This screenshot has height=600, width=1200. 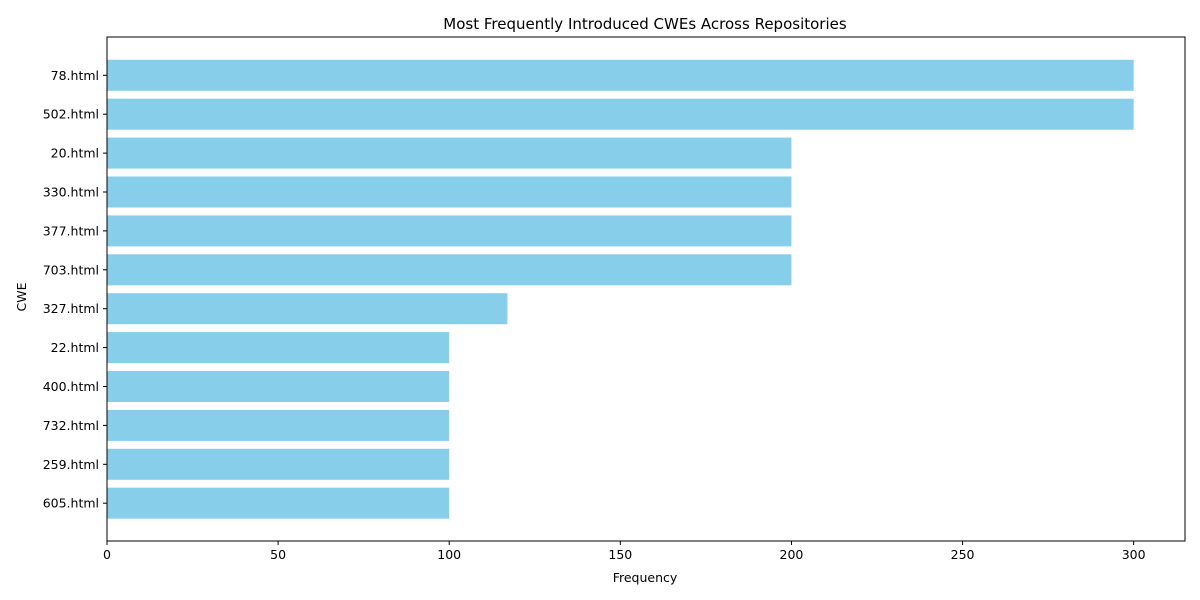 I want to click on y-tick-label: 20.html, so click(x=75, y=153).